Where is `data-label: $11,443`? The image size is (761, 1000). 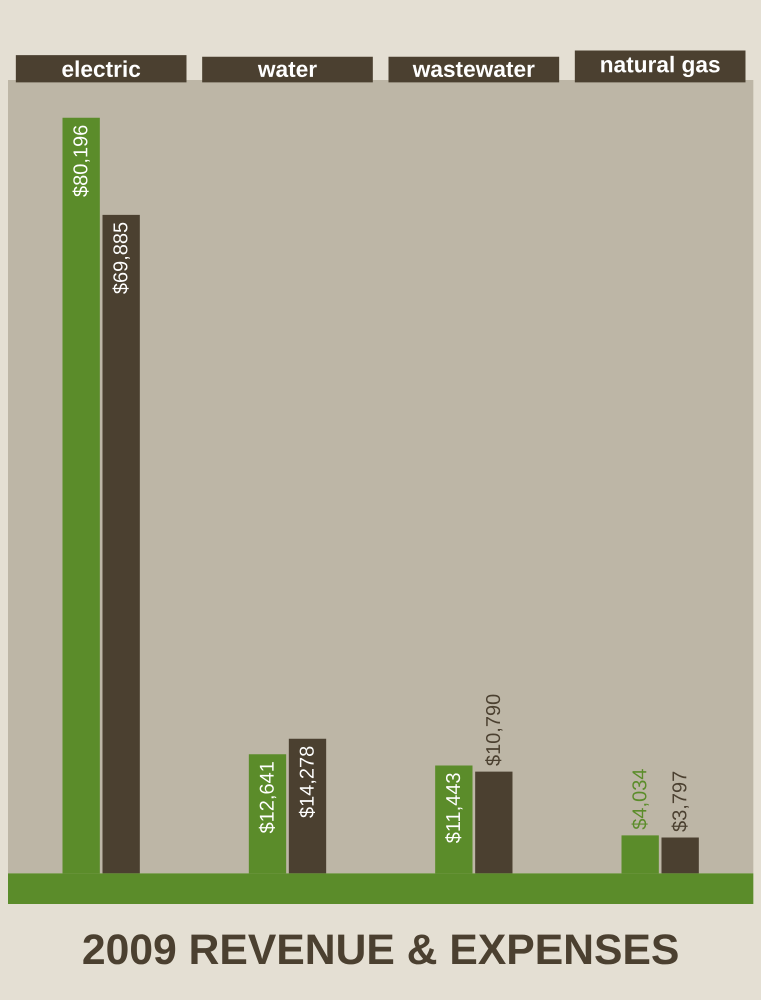 data-label: $11,443 is located at coordinates (453, 808).